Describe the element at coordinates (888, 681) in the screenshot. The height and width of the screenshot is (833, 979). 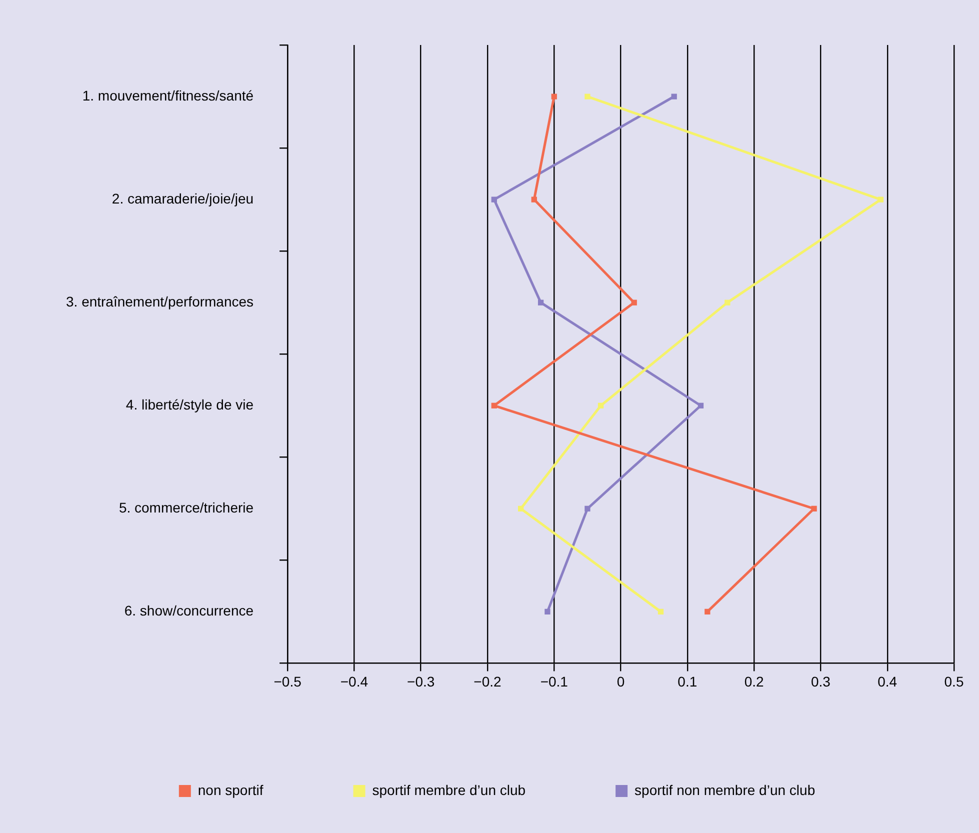
I see `x-tick-label: 0.4` at that location.